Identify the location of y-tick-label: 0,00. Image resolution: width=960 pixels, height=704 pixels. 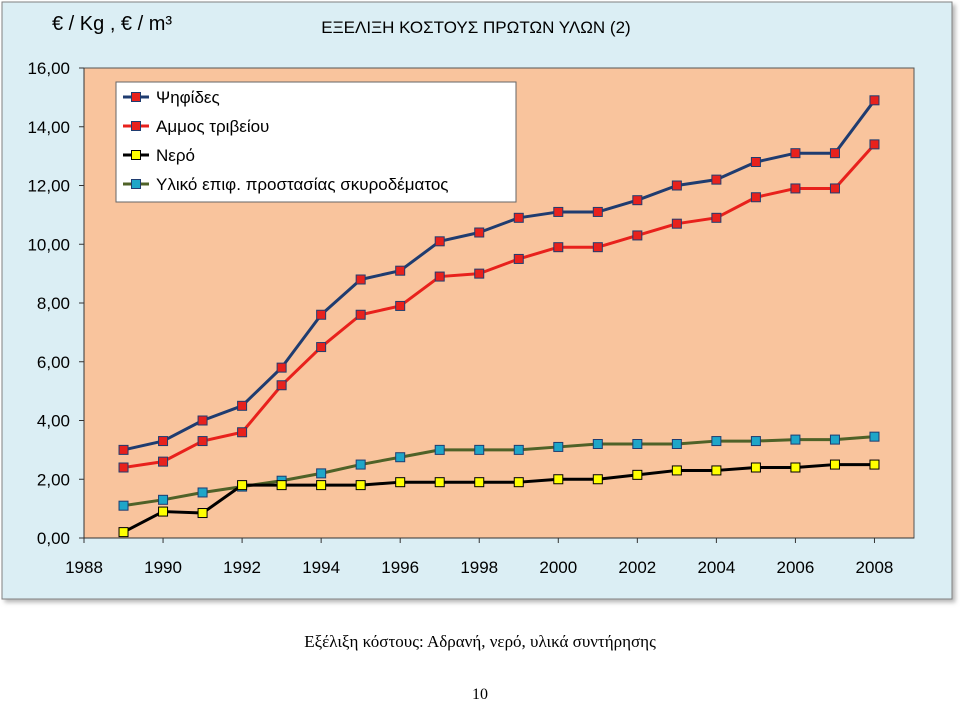
(53, 538).